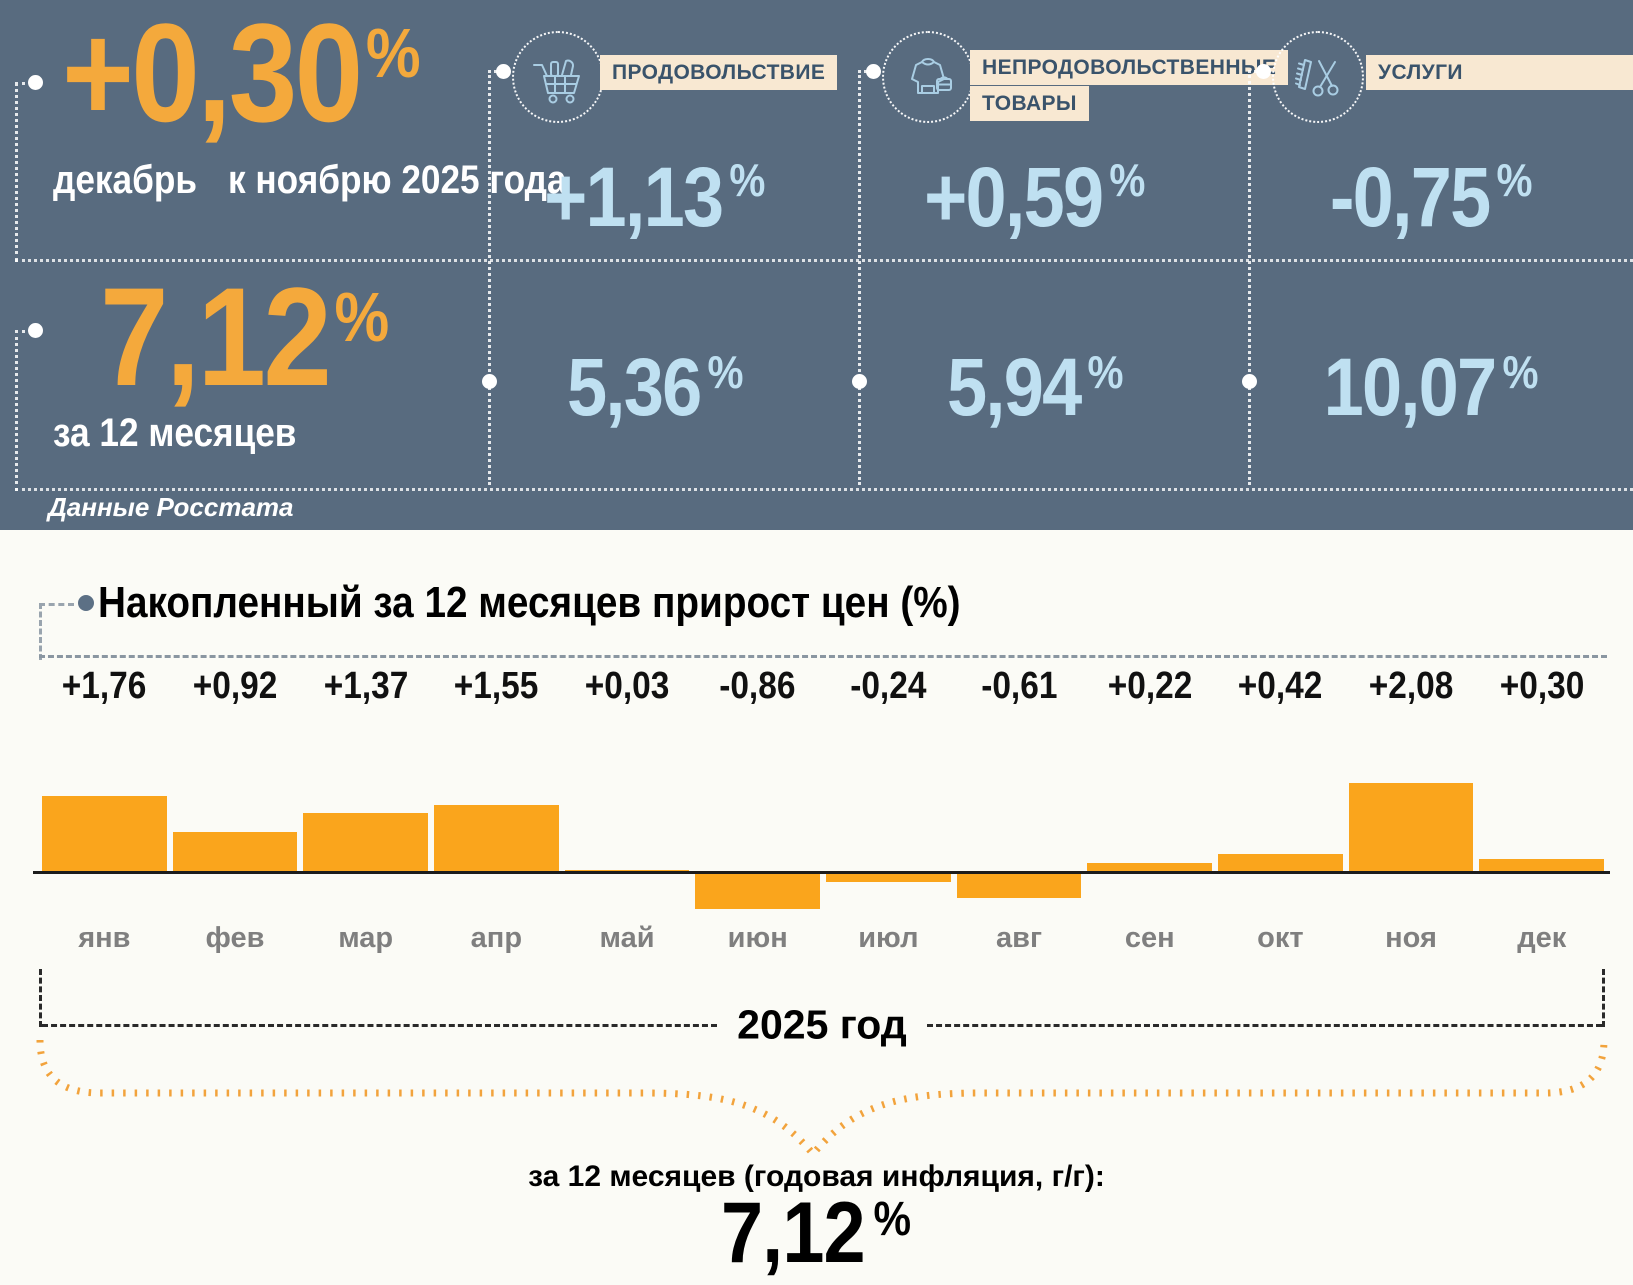  Describe the element at coordinates (928, 77) in the screenshot. I see `clothing-bag-icon` at that location.